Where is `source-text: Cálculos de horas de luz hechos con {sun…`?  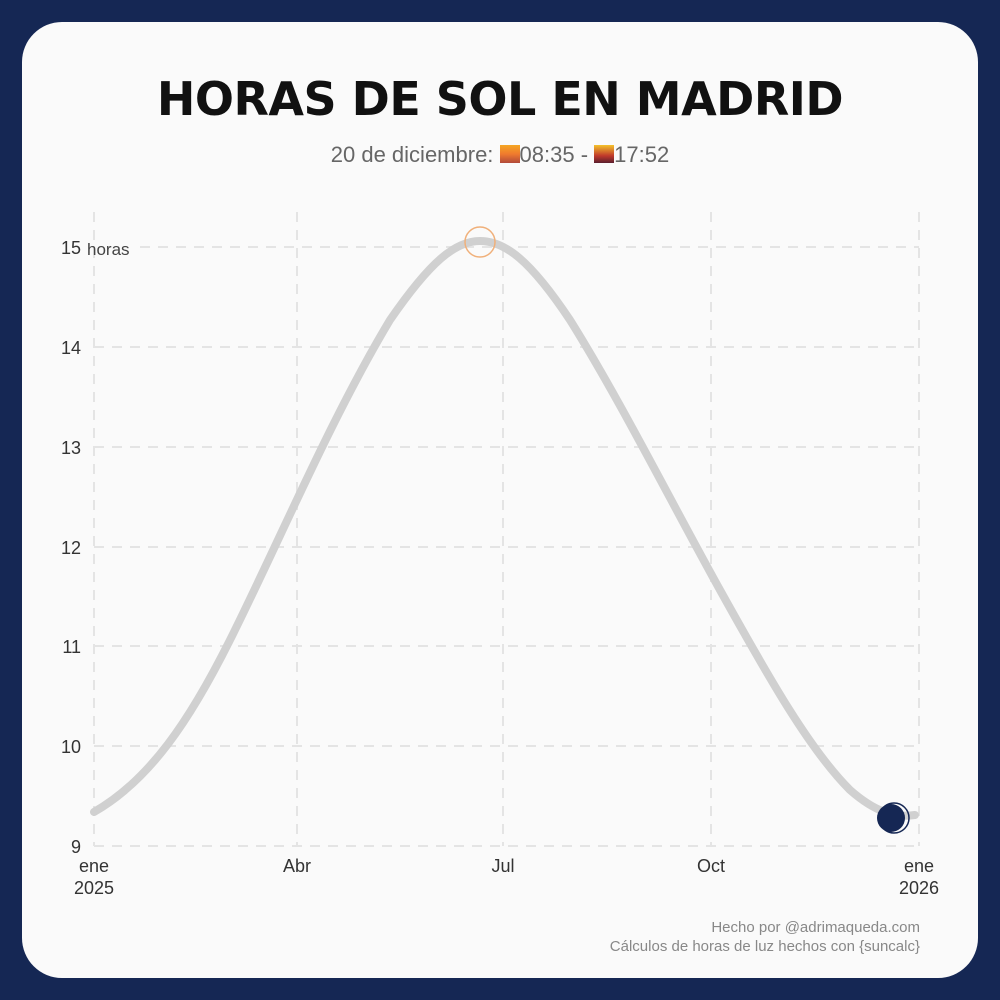
source-text: Cálculos de horas de luz hechos con {sun… is located at coordinates (764, 946).